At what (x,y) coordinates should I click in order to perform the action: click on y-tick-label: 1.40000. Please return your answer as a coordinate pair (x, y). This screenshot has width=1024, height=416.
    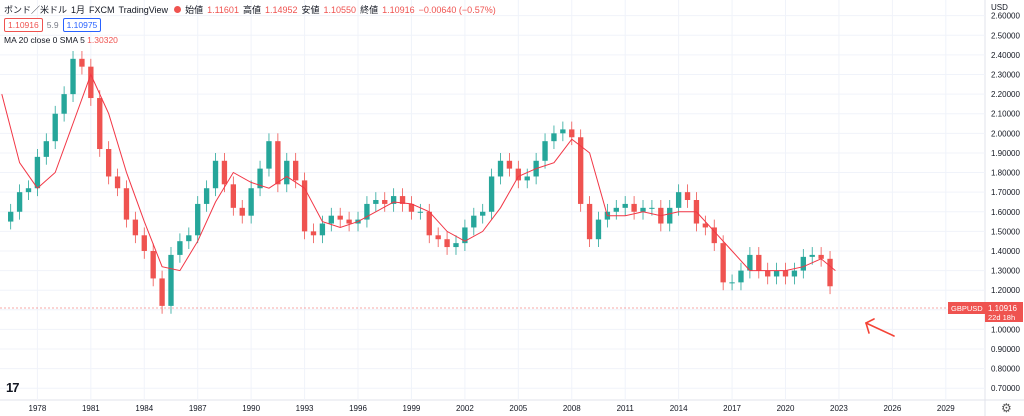
    Looking at the image, I should click on (1005, 251).